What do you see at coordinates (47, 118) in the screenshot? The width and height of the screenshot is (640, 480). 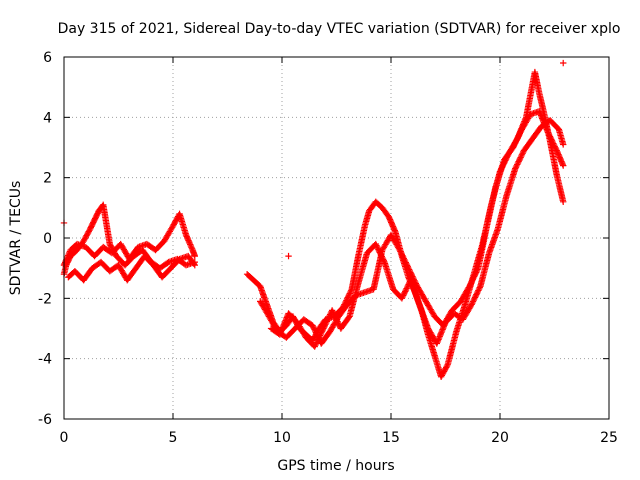 I see `y-tick-label: 4` at bounding box center [47, 118].